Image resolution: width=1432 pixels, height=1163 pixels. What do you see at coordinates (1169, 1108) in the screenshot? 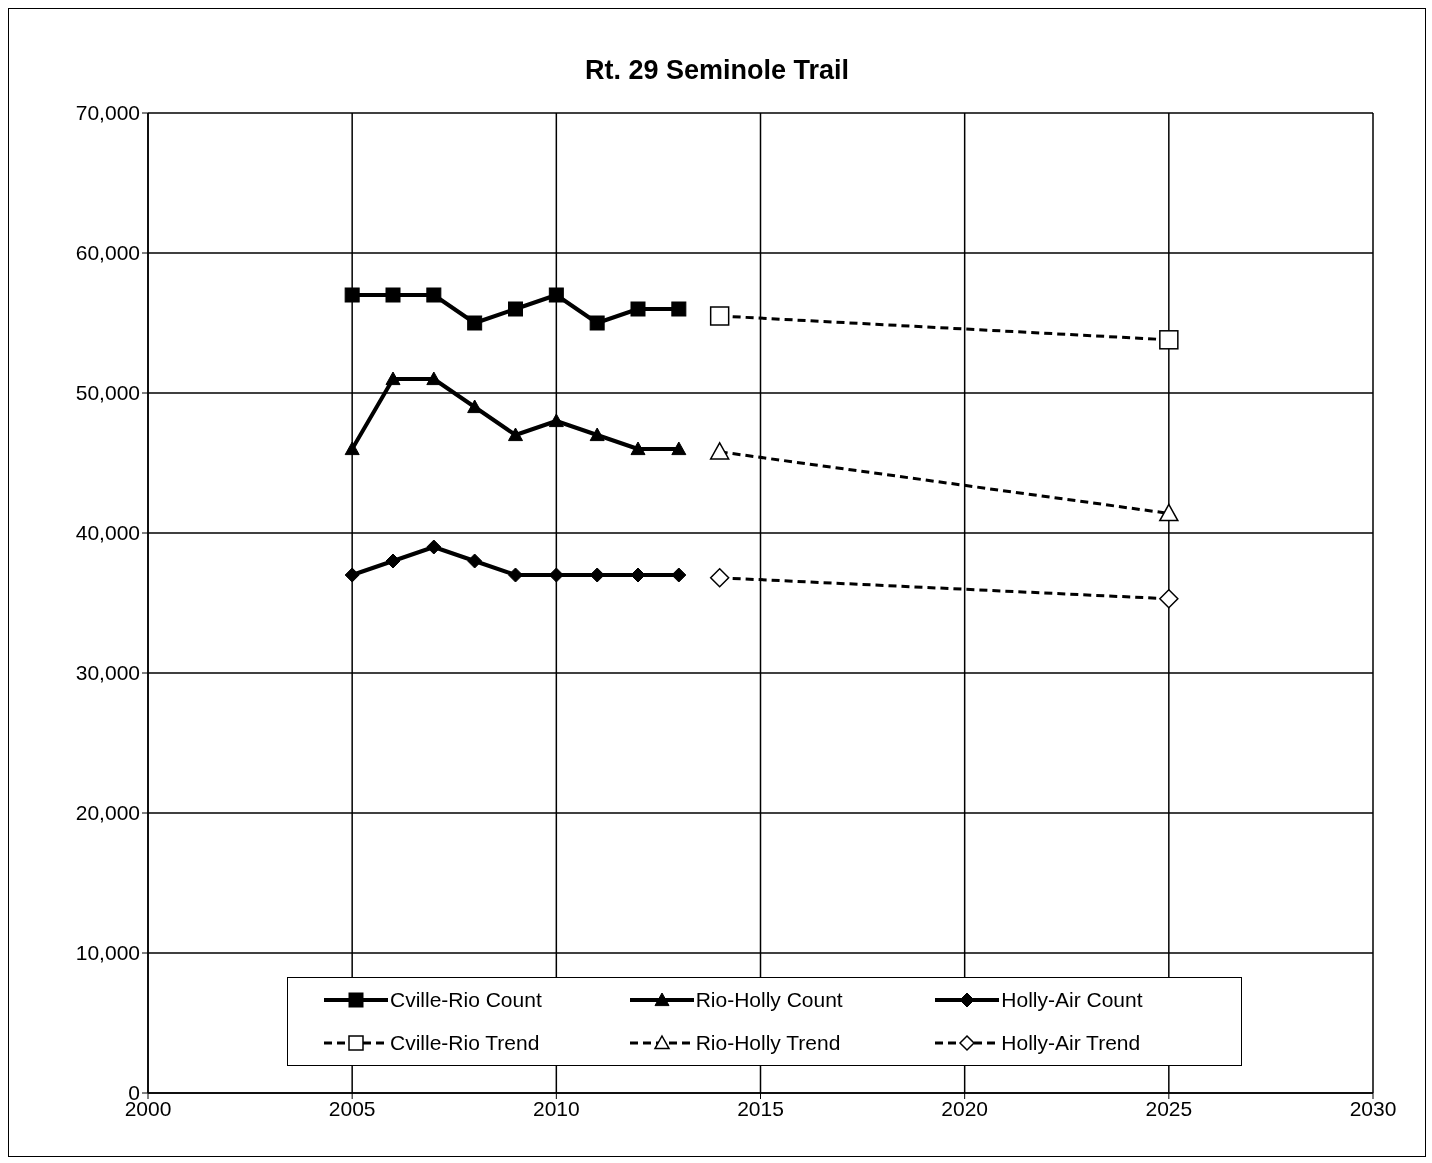
I see `x-tick-label: 2025` at bounding box center [1169, 1108].